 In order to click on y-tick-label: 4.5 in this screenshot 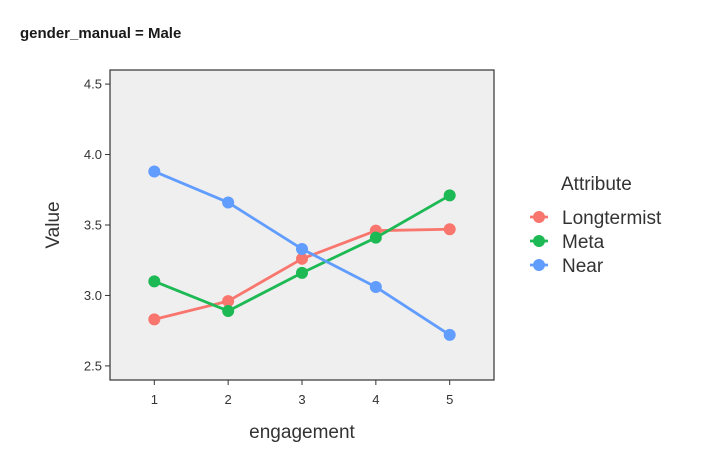, I will do `click(93, 84)`.